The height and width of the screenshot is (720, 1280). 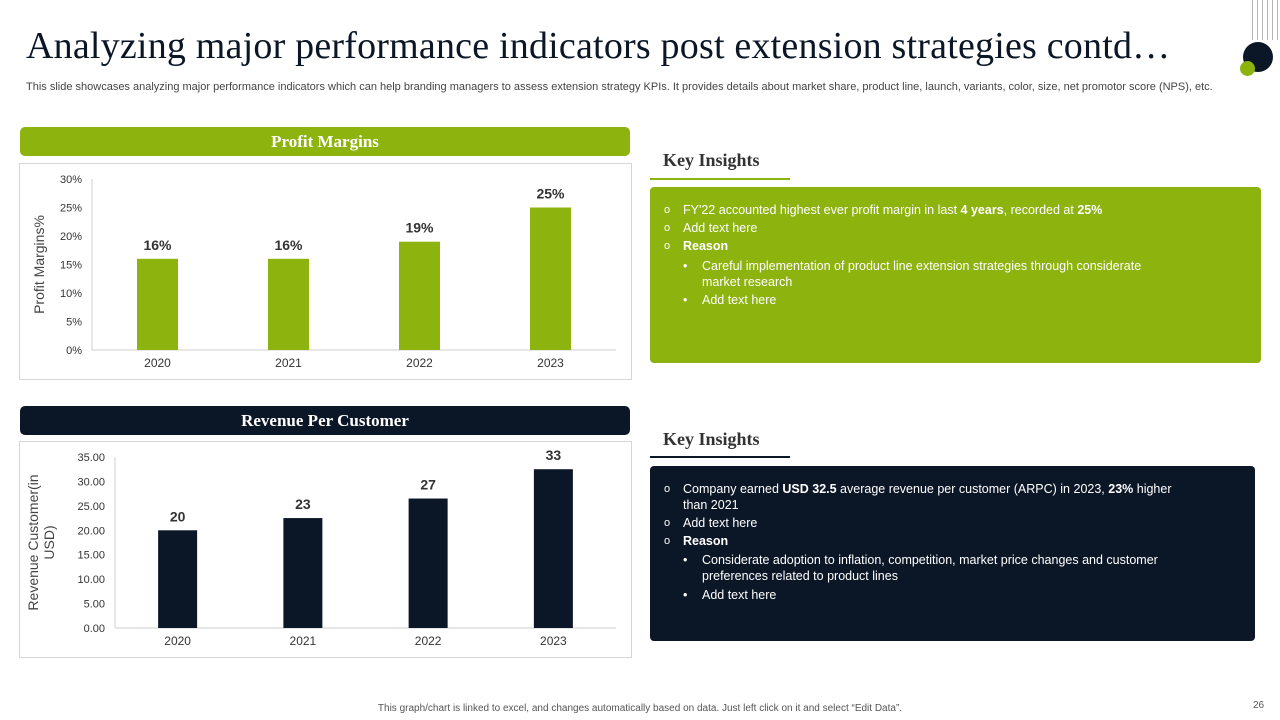 What do you see at coordinates (71, 180) in the screenshot?
I see `y-tick-label: 30%` at bounding box center [71, 180].